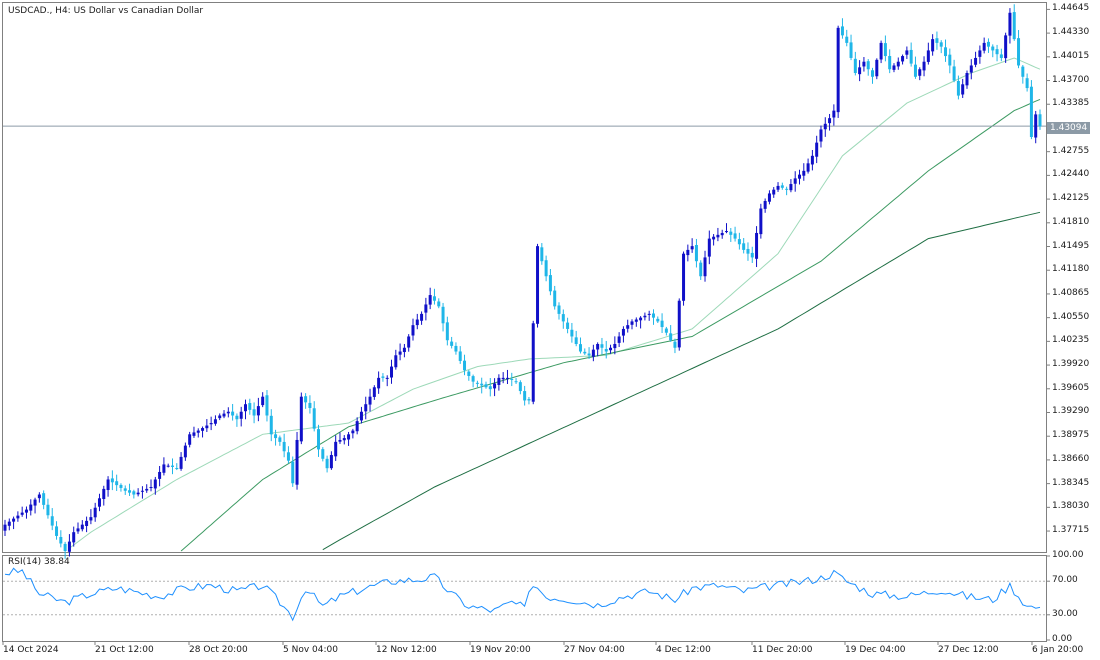  Describe the element at coordinates (1071, 364) in the screenshot. I see `y-tick-label: 1.39920` at that location.